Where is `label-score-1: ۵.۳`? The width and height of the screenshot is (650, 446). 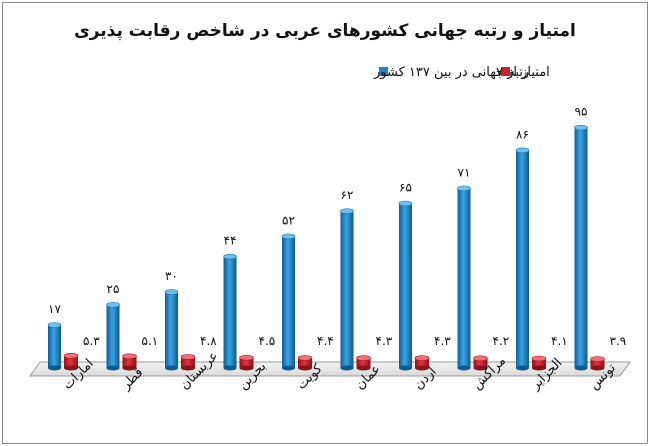
label-score-1: ۵.۳ is located at coordinates (91, 341).